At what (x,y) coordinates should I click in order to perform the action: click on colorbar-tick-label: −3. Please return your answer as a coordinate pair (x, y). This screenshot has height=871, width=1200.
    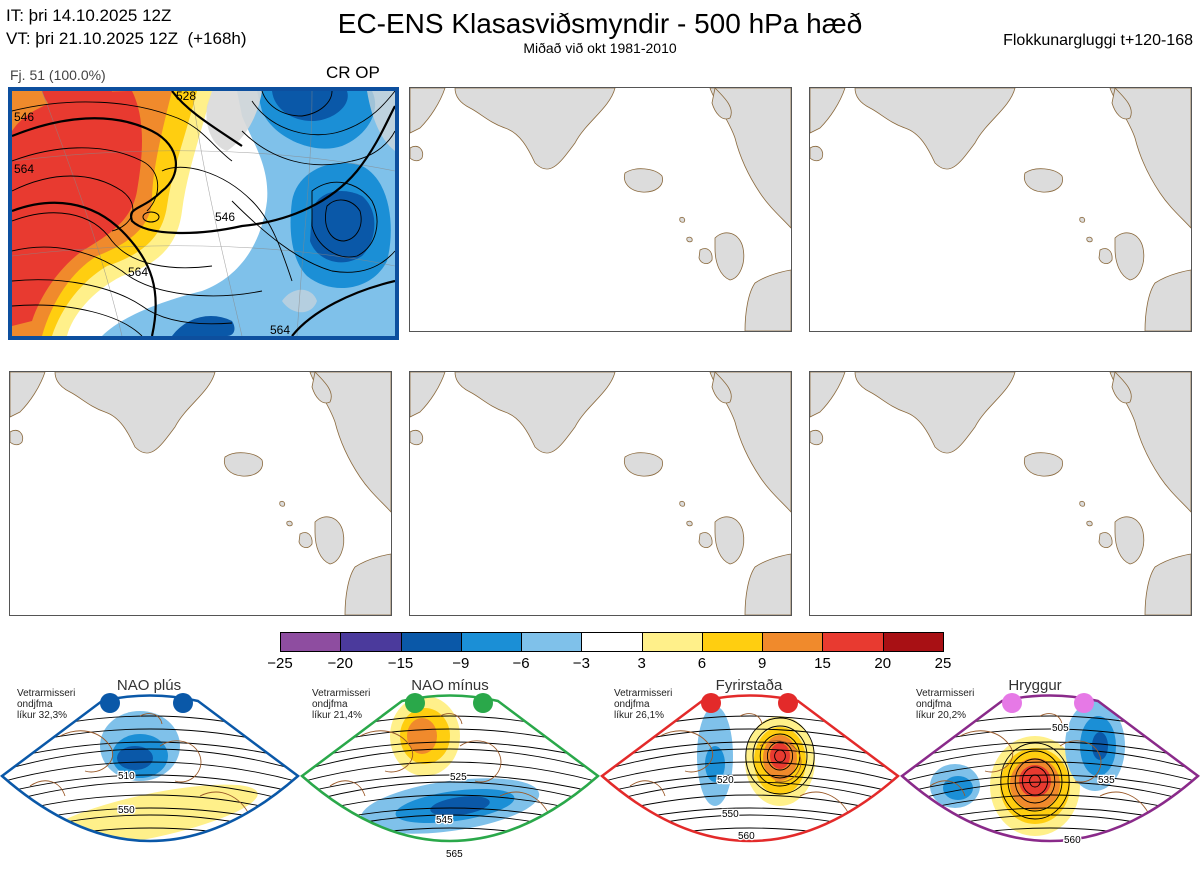
    Looking at the image, I should click on (581, 663).